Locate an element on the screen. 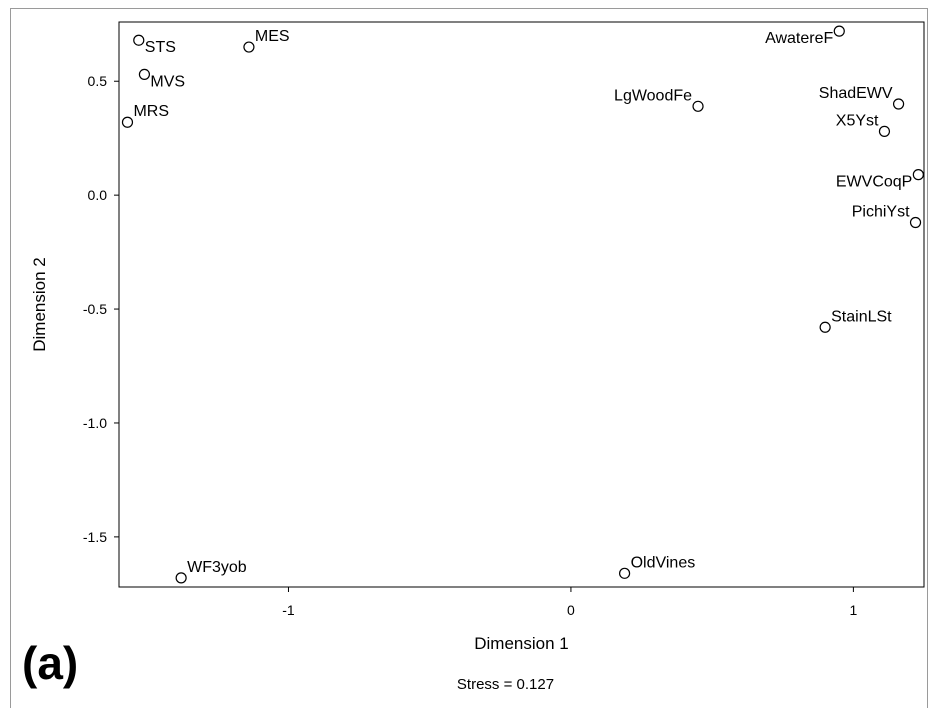 This screenshot has height=708, width=937. y-tick-label: 0.0 is located at coordinates (98, 195).